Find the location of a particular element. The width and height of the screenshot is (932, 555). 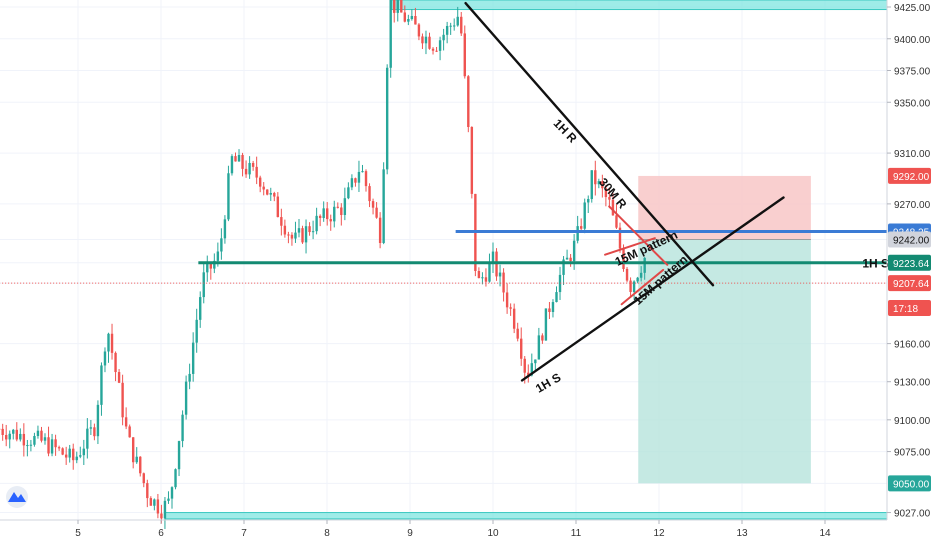

position-box is located at coordinates (724, 329).